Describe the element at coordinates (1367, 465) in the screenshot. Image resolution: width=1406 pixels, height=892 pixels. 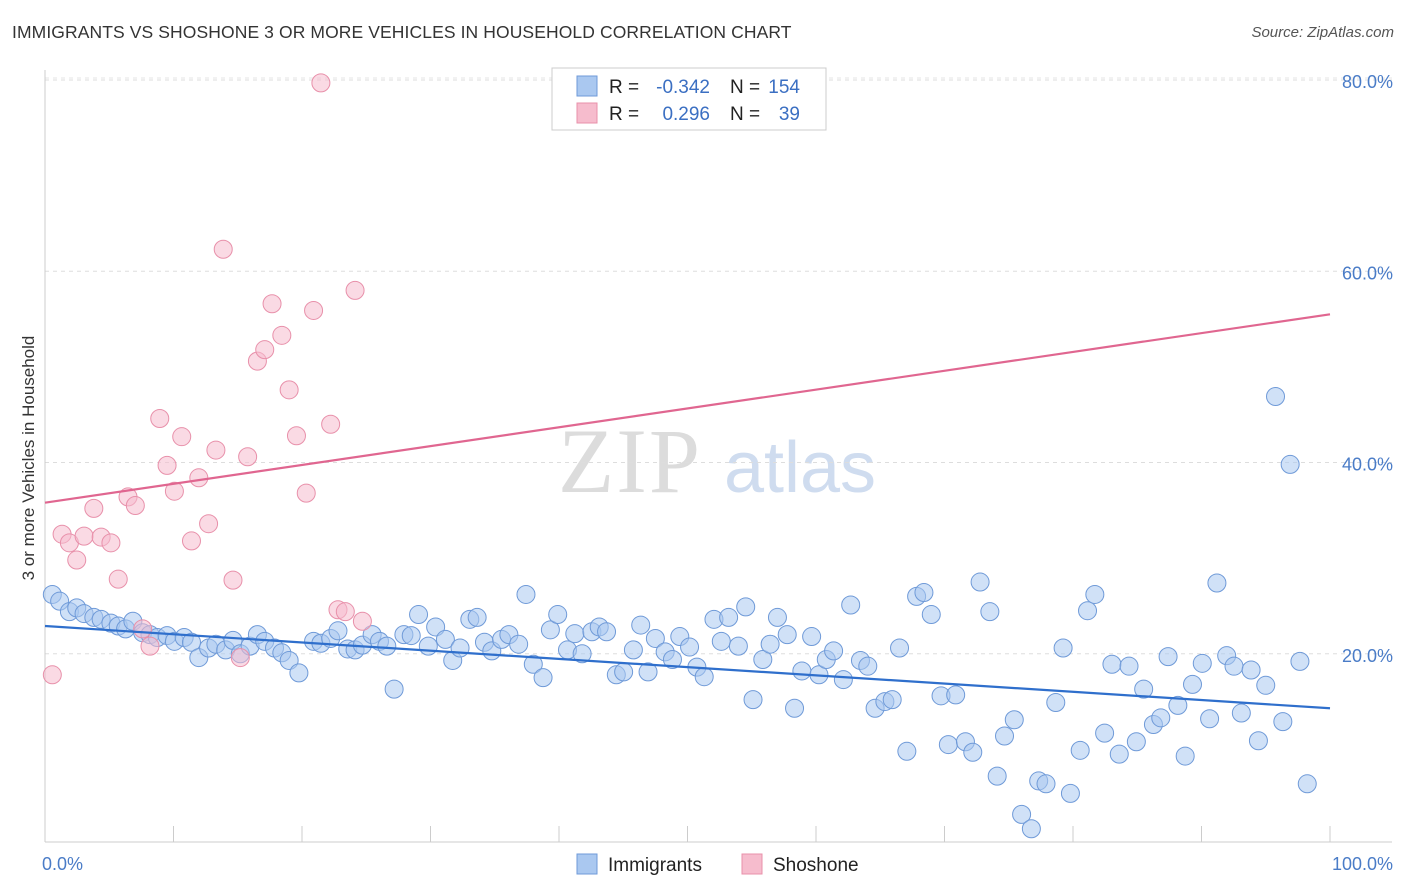
I see `y-tick-label: 40.0%` at that location.